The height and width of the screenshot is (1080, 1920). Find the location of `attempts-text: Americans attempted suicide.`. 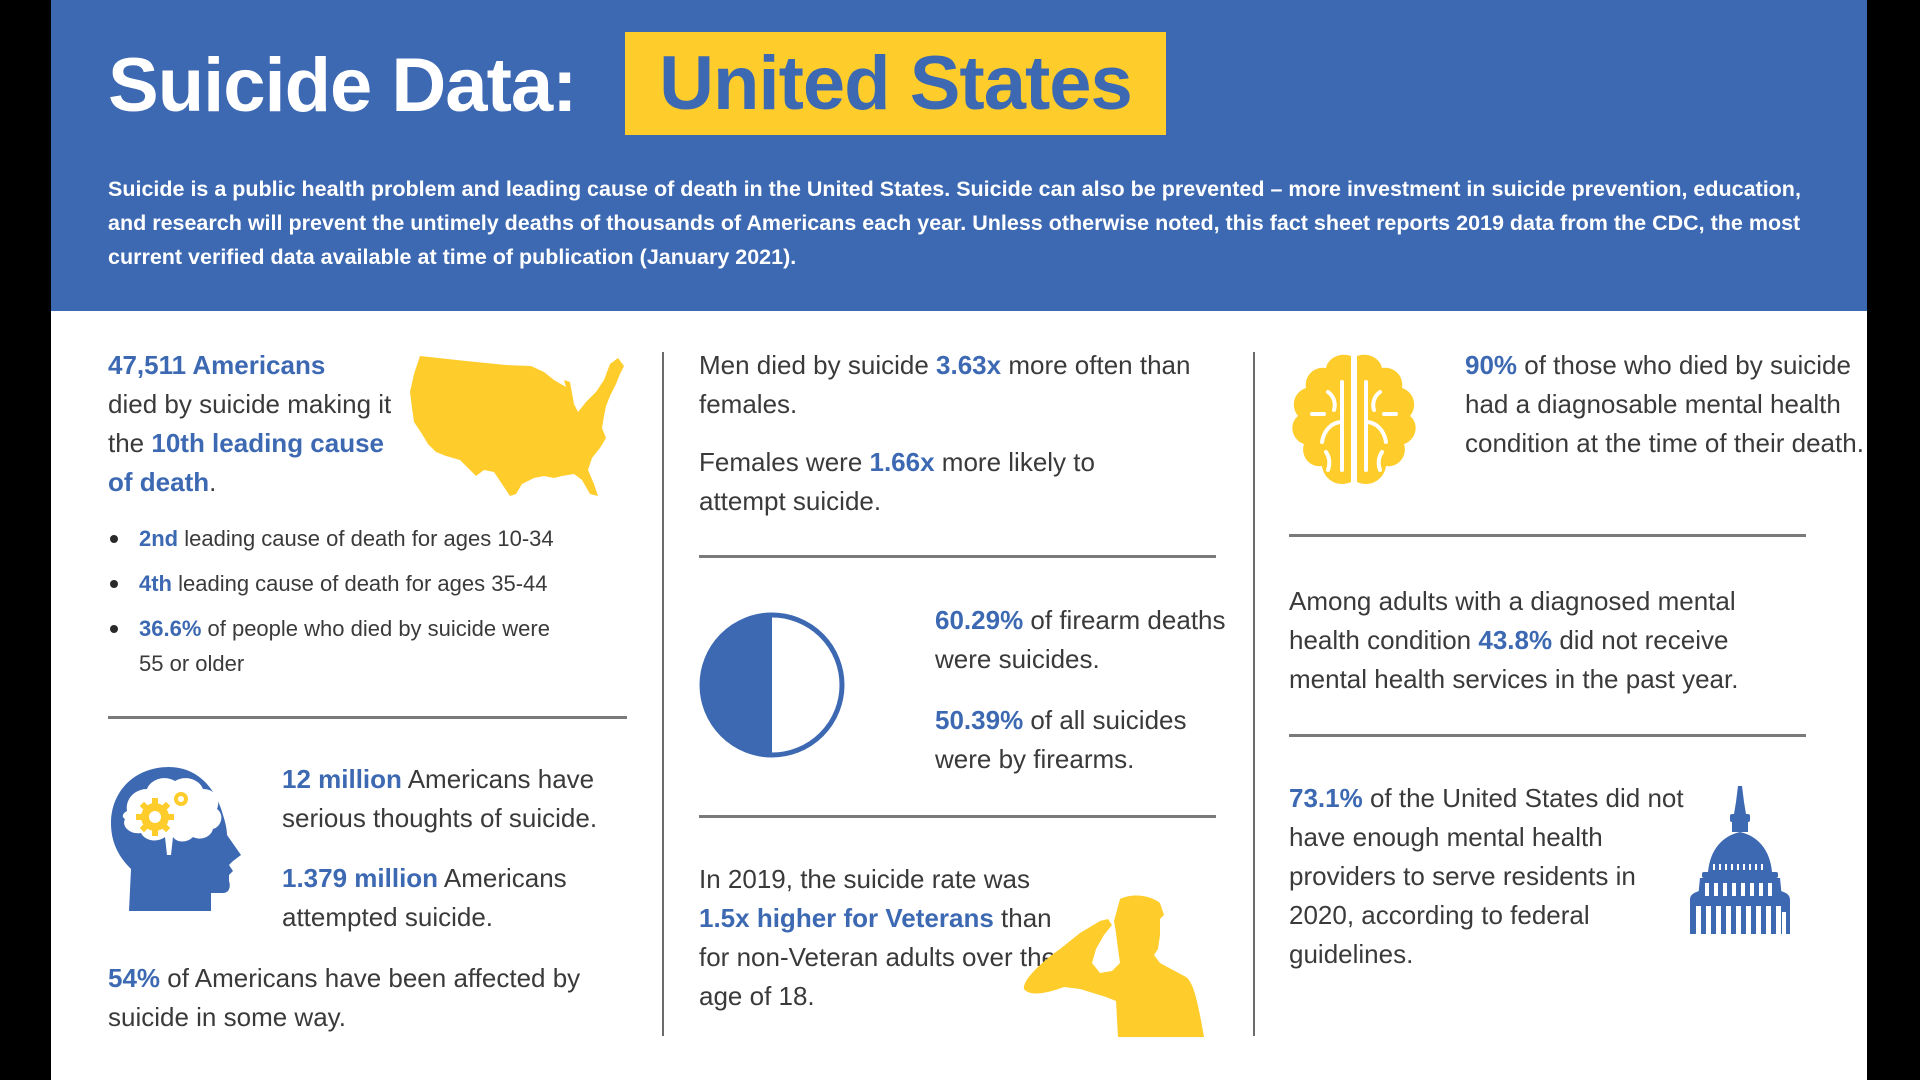

attempts-text: Americans attempted suicide. is located at coordinates (424, 897).